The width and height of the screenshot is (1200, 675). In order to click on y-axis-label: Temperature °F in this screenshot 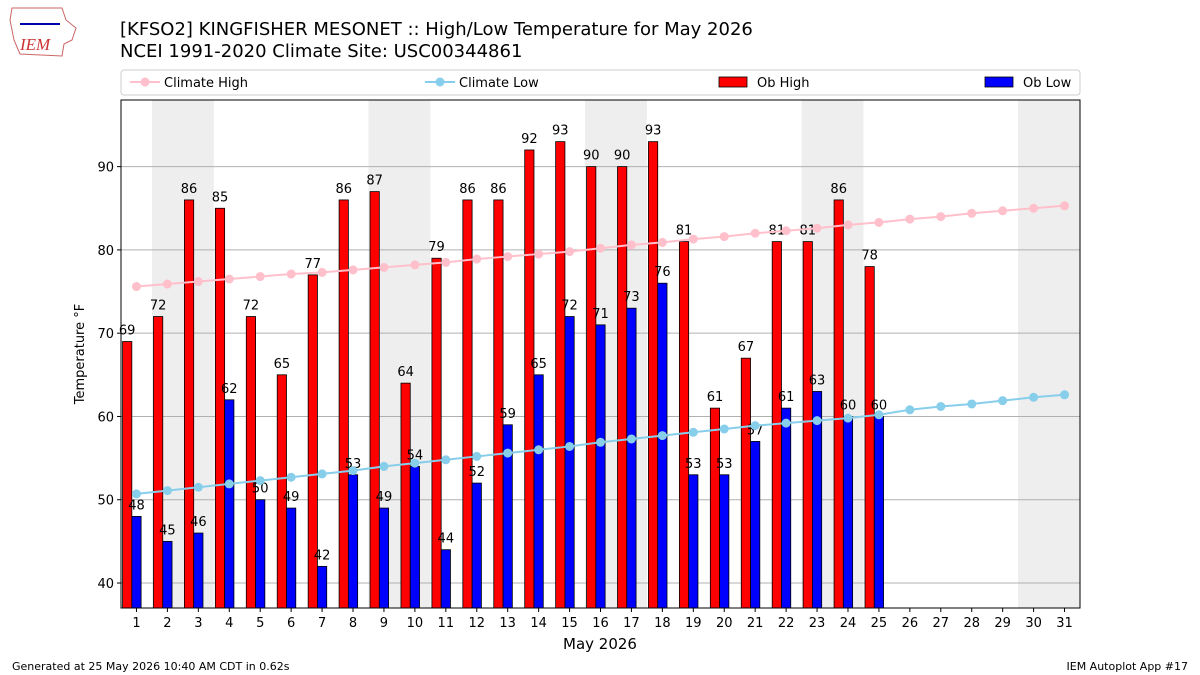, I will do `click(80, 354)`.